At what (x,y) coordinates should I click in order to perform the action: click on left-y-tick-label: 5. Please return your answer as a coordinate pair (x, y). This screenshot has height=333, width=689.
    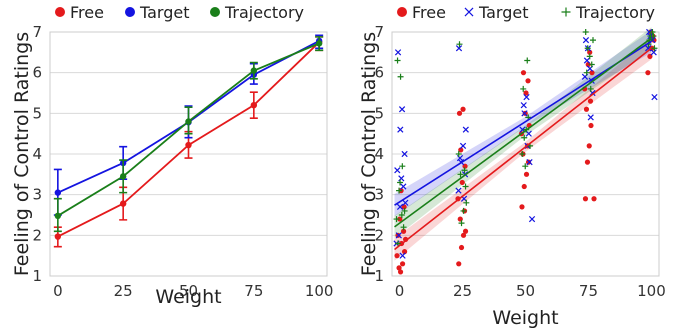
    Looking at the image, I should click on (37, 113).